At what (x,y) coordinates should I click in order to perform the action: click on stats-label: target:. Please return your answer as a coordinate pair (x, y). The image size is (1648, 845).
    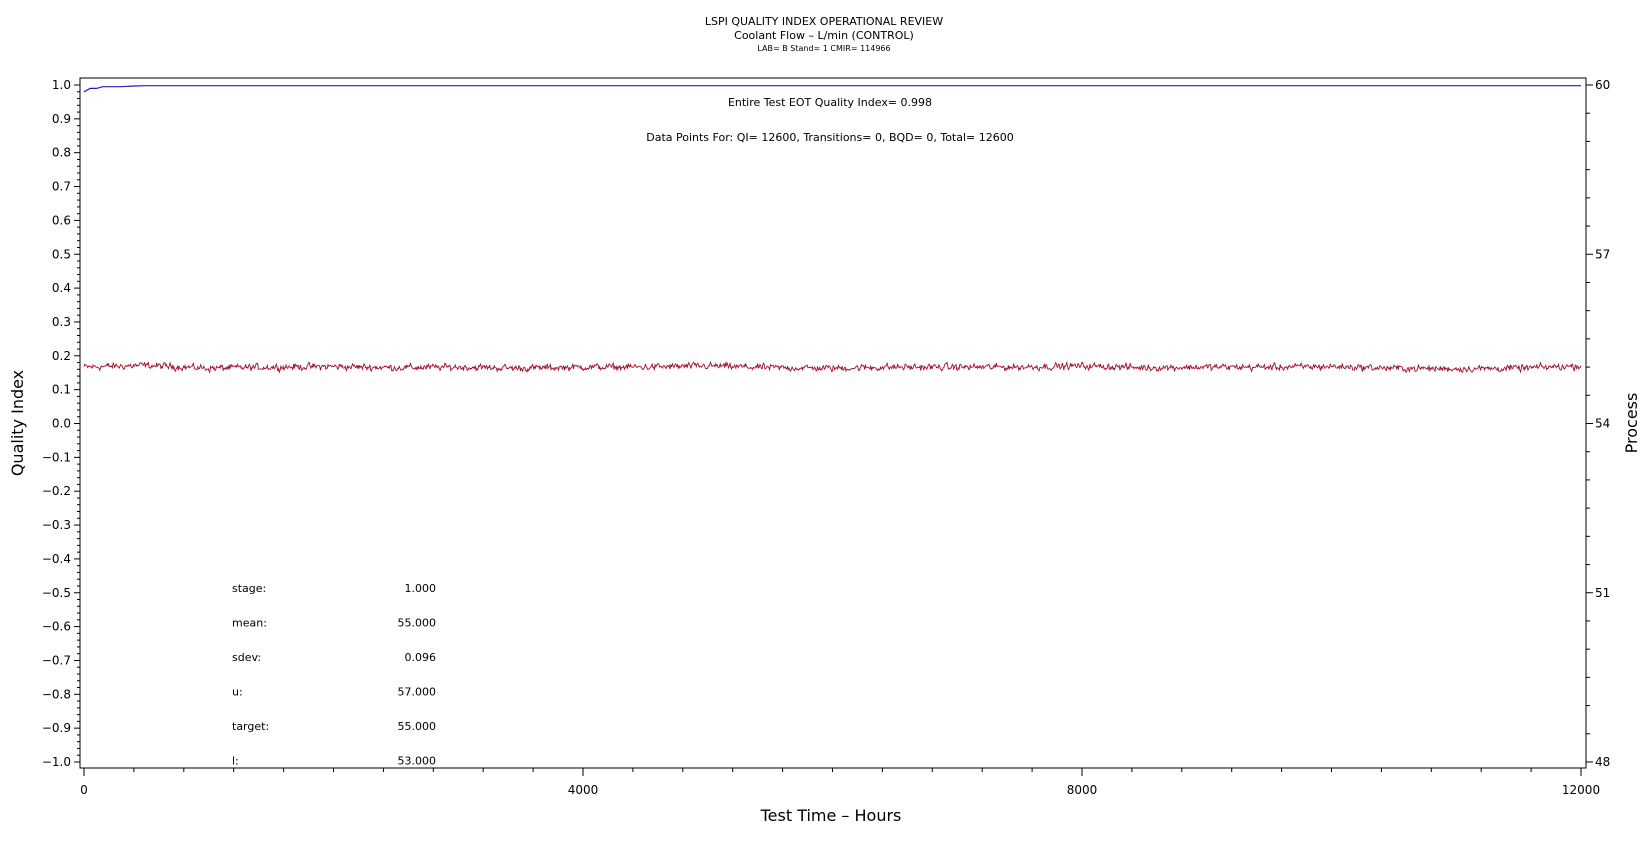
    Looking at the image, I should click on (250, 726).